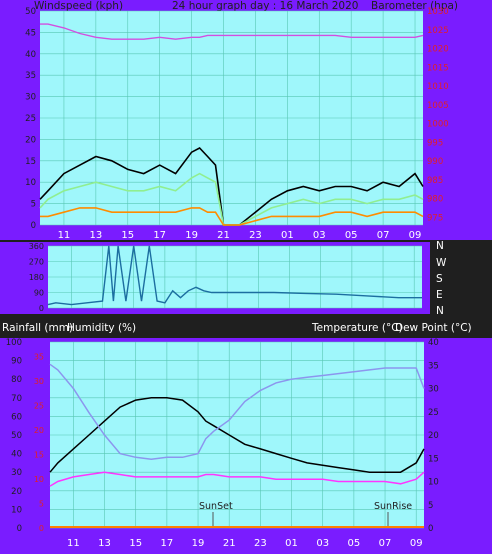 The width and height of the screenshot is (492, 554). What do you see at coordinates (95, 235) in the screenshot?
I see `time-tick-label: 13` at bounding box center [95, 235].